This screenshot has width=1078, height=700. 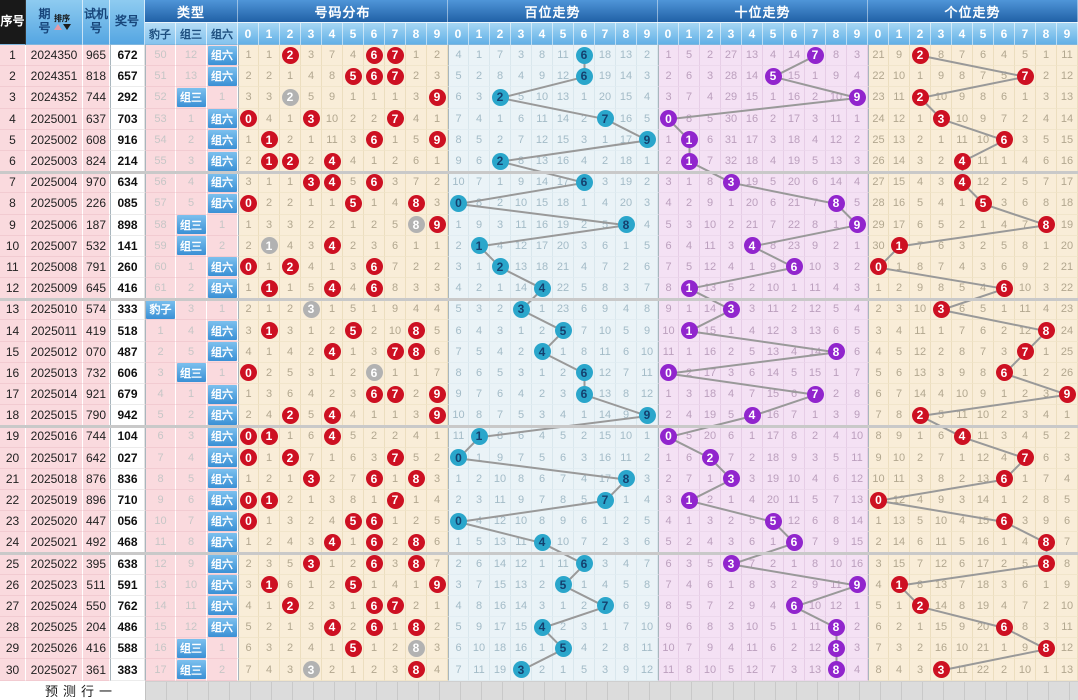 What do you see at coordinates (54, 373) in the screenshot?
I see `issue-cell: 2025013` at bounding box center [54, 373].